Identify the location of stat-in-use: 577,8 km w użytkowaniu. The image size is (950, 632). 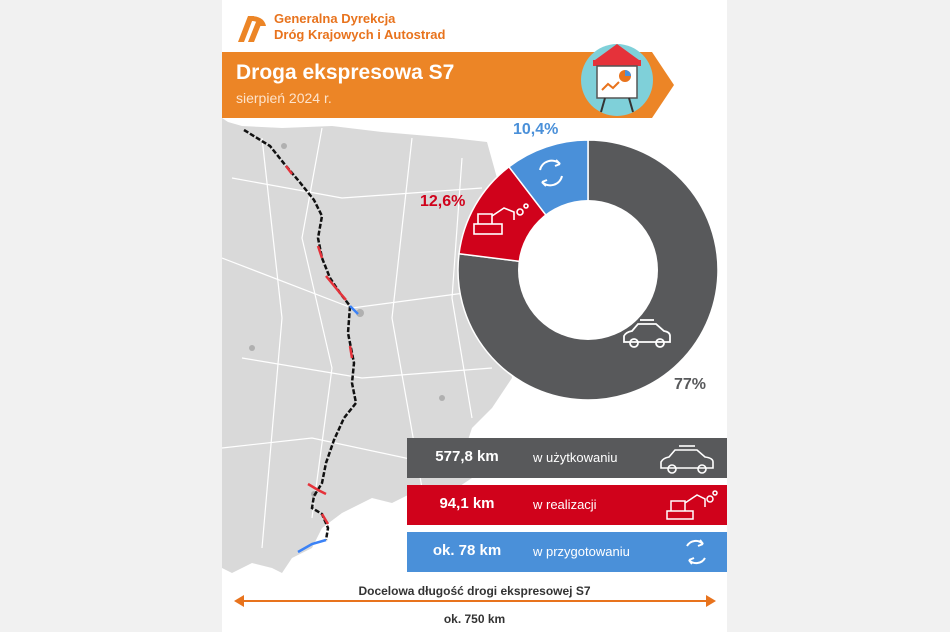
(567, 458).